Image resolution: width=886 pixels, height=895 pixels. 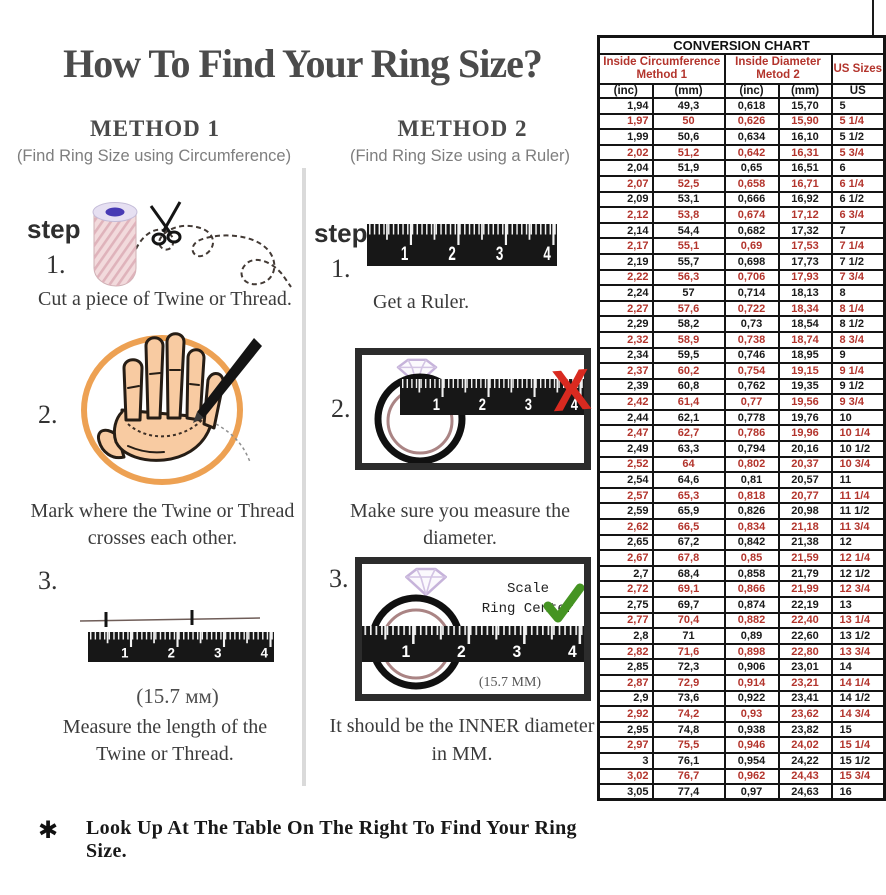 I want to click on table-cell: 59,5, so click(x=688, y=355).